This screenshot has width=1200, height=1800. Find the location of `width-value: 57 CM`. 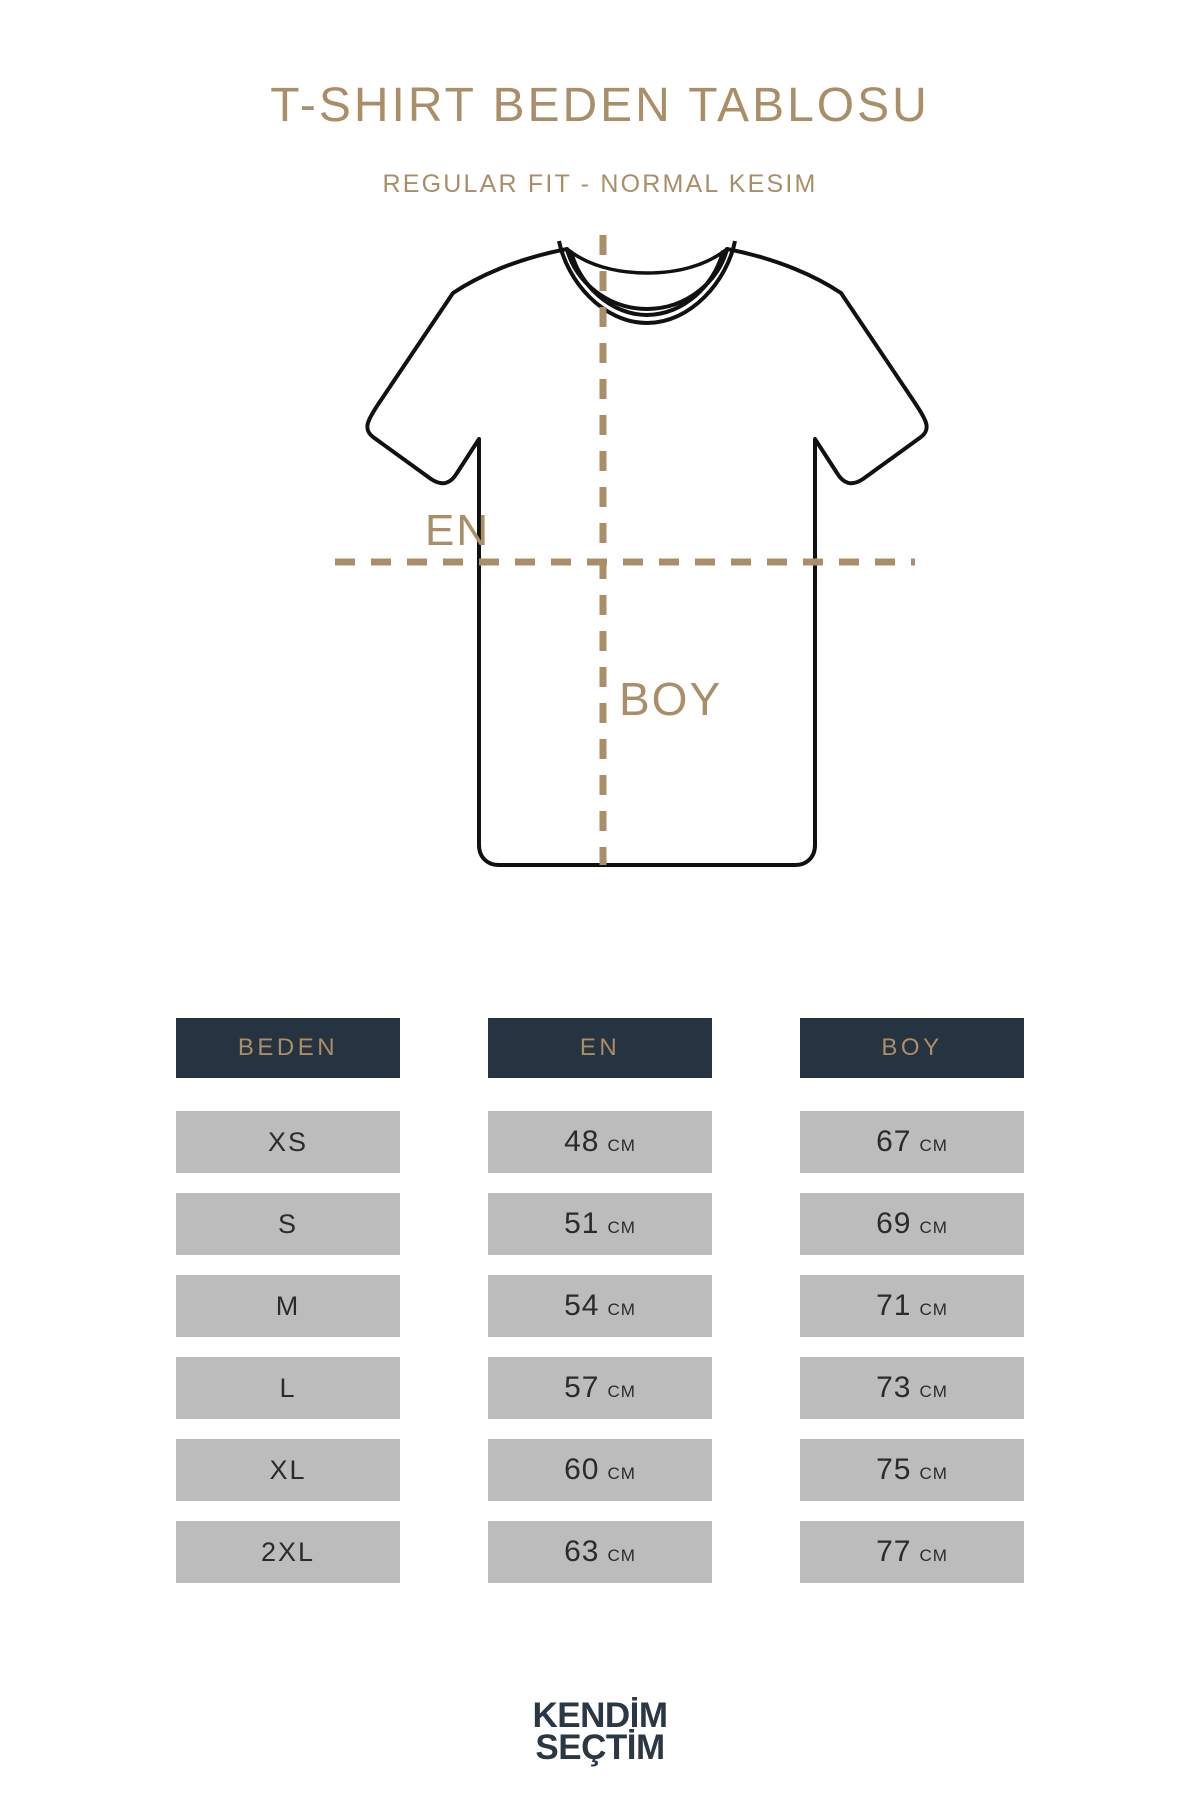

width-value: 57 CM is located at coordinates (600, 1388).